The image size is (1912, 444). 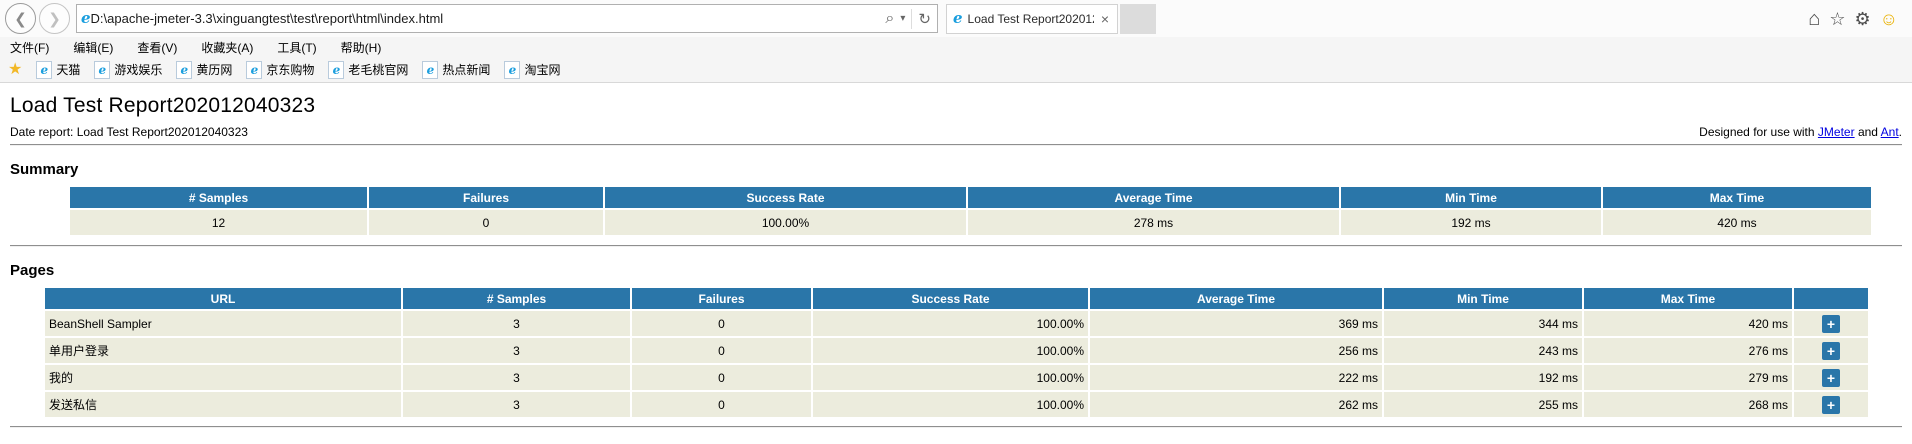 I want to click on summary-max-time: 420 ms, so click(x=1737, y=222).